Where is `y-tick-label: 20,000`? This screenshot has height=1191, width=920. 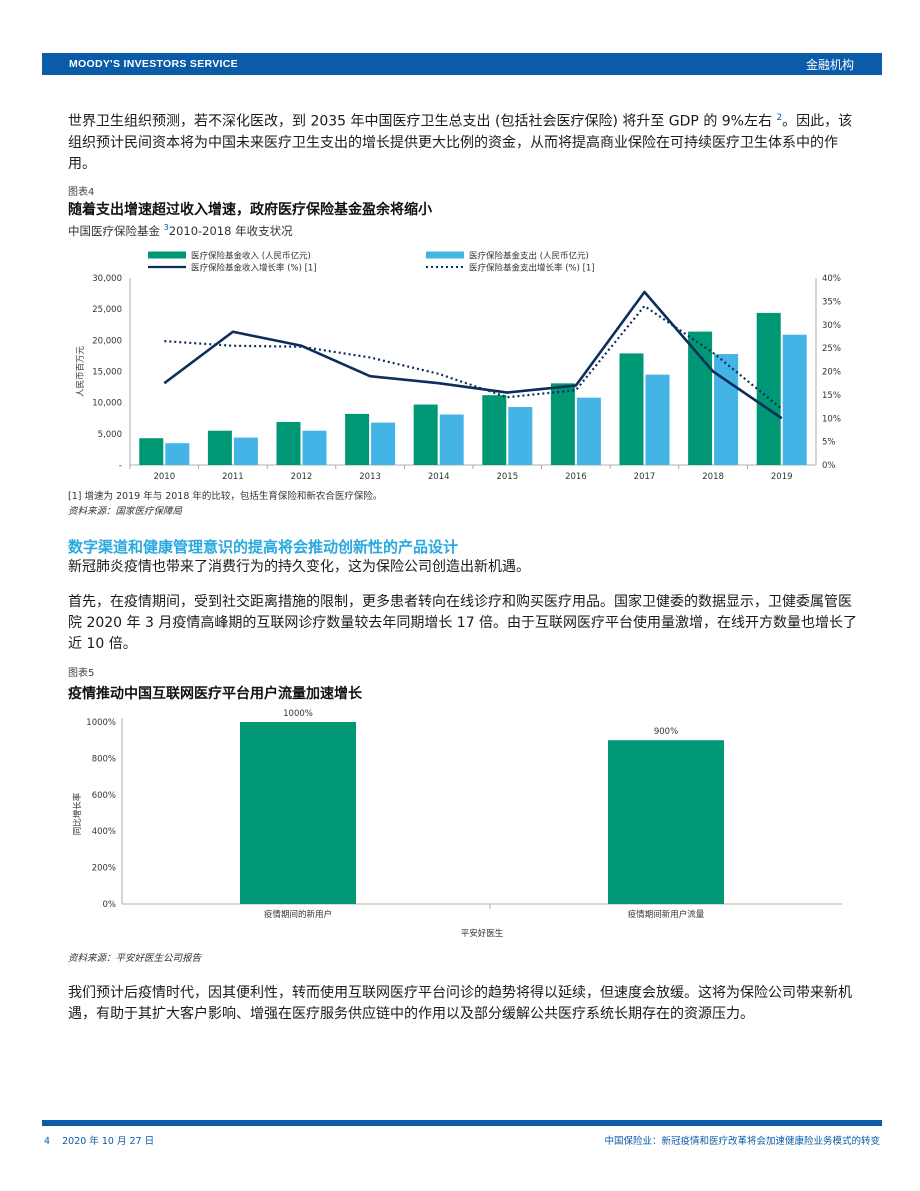 y-tick-label: 20,000 is located at coordinates (107, 341).